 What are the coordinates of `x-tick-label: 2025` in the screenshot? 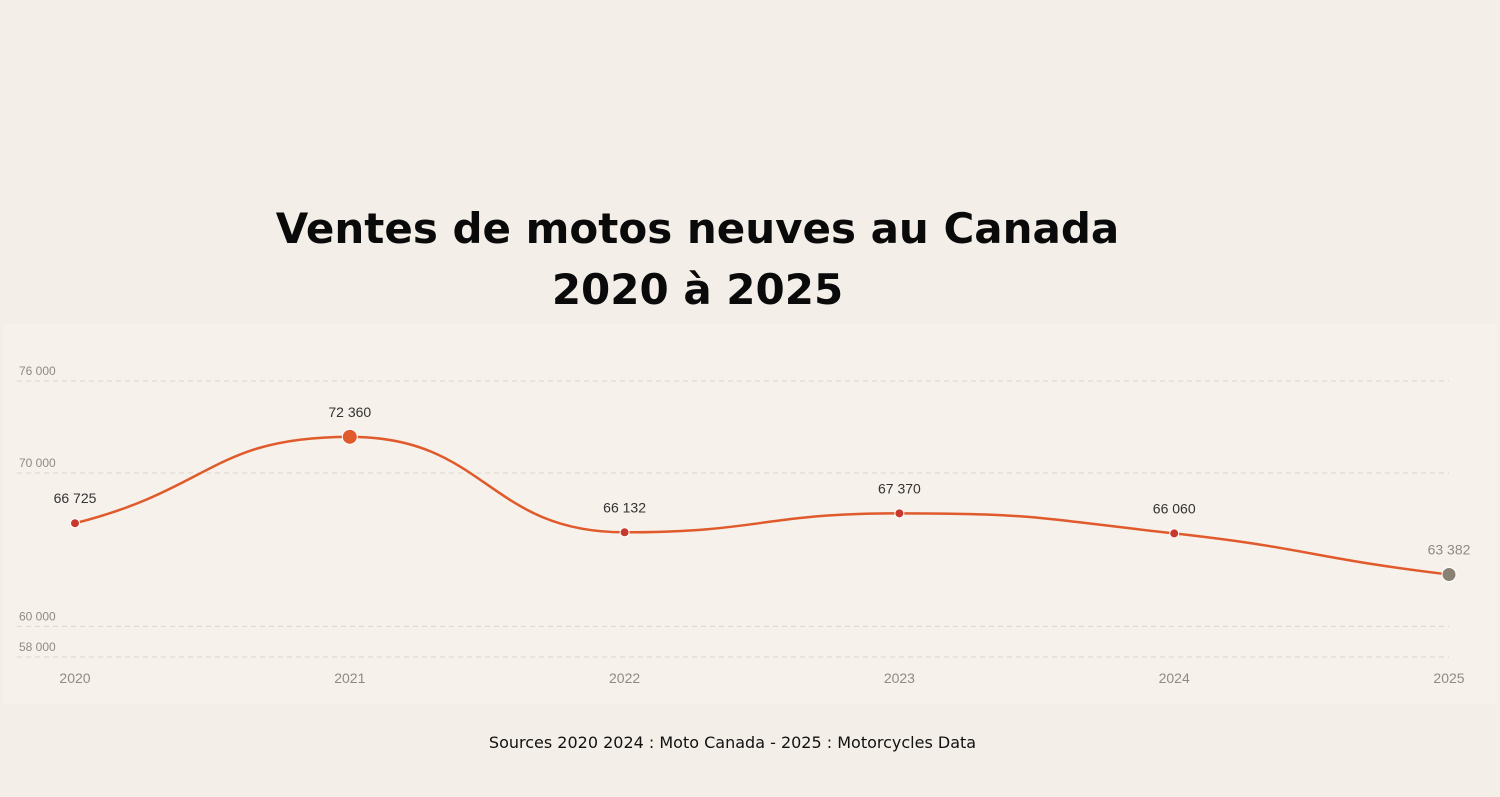 It's located at (1448, 678).